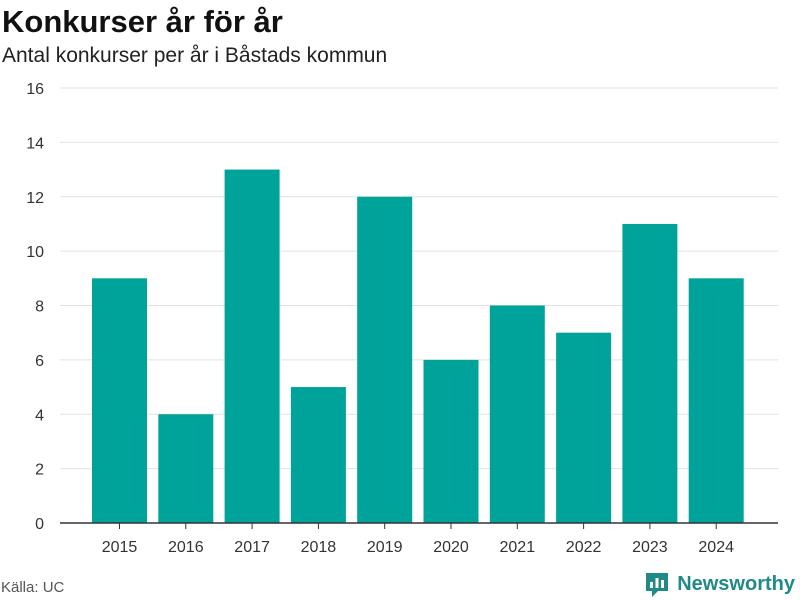  What do you see at coordinates (451, 547) in the screenshot?
I see `x-tick-label: 2020` at bounding box center [451, 547].